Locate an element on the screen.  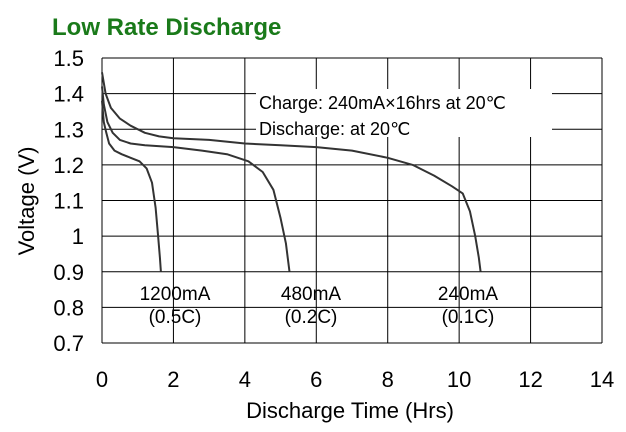
series-labels: 1200mA(0.5C) 480mA(0.2C) 240mA(0.1C) is located at coordinates (319, 306).